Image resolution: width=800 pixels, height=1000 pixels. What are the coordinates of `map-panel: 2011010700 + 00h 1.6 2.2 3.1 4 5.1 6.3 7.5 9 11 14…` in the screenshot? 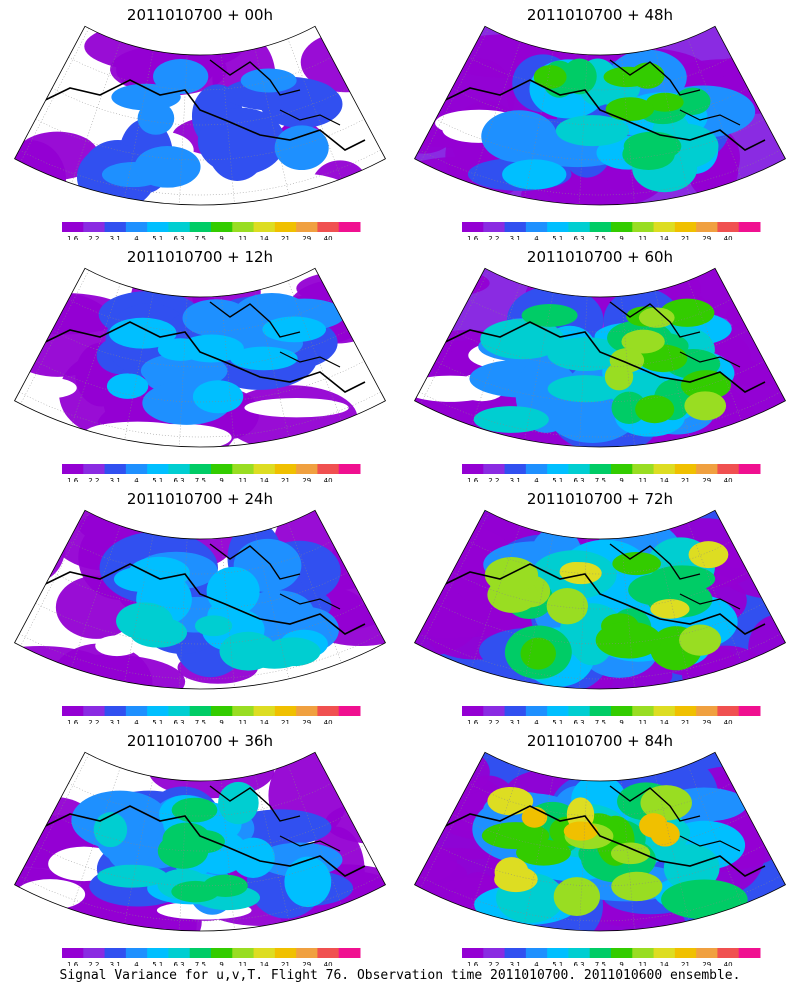 It's located at (200, 120).